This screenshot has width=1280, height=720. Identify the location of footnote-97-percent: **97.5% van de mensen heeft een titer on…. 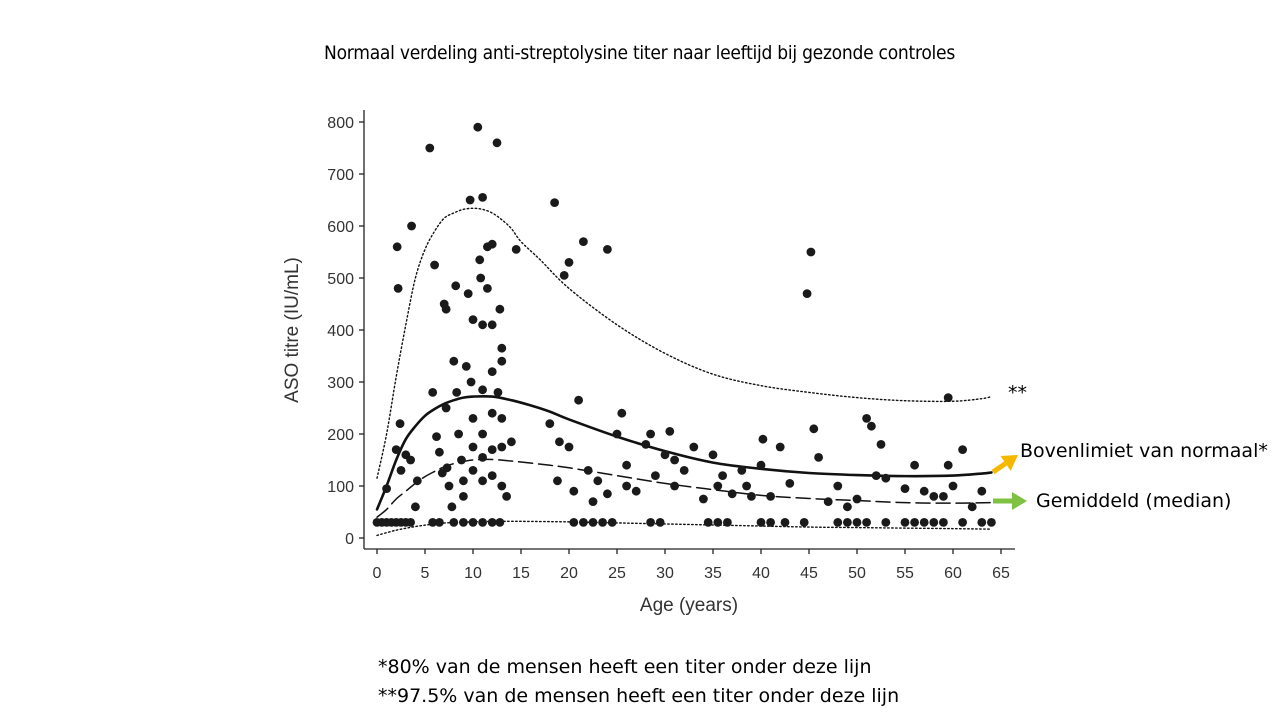
(639, 696).